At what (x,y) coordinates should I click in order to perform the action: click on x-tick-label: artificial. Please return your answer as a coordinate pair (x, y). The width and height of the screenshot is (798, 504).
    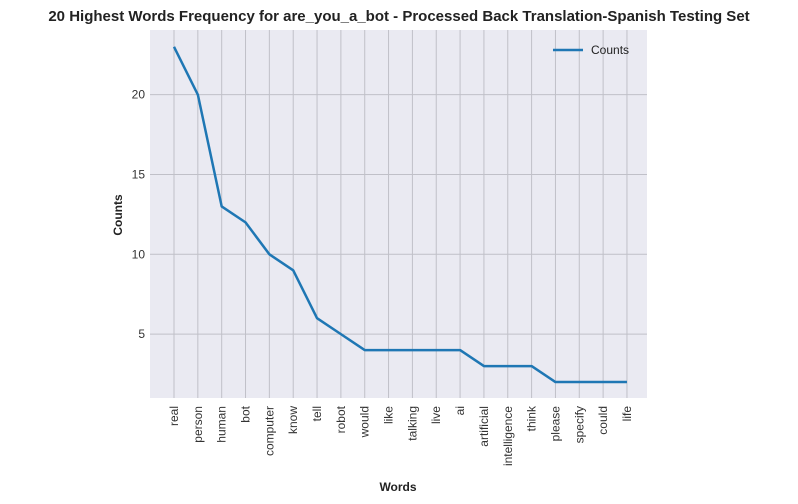
    Looking at the image, I should click on (484, 426).